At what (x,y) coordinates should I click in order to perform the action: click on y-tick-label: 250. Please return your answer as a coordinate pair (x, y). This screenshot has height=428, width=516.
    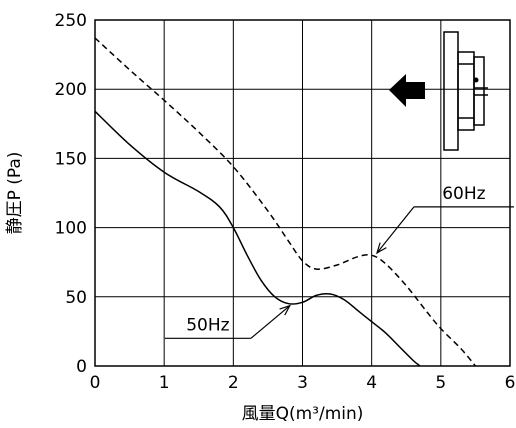
    Looking at the image, I should click on (71, 21).